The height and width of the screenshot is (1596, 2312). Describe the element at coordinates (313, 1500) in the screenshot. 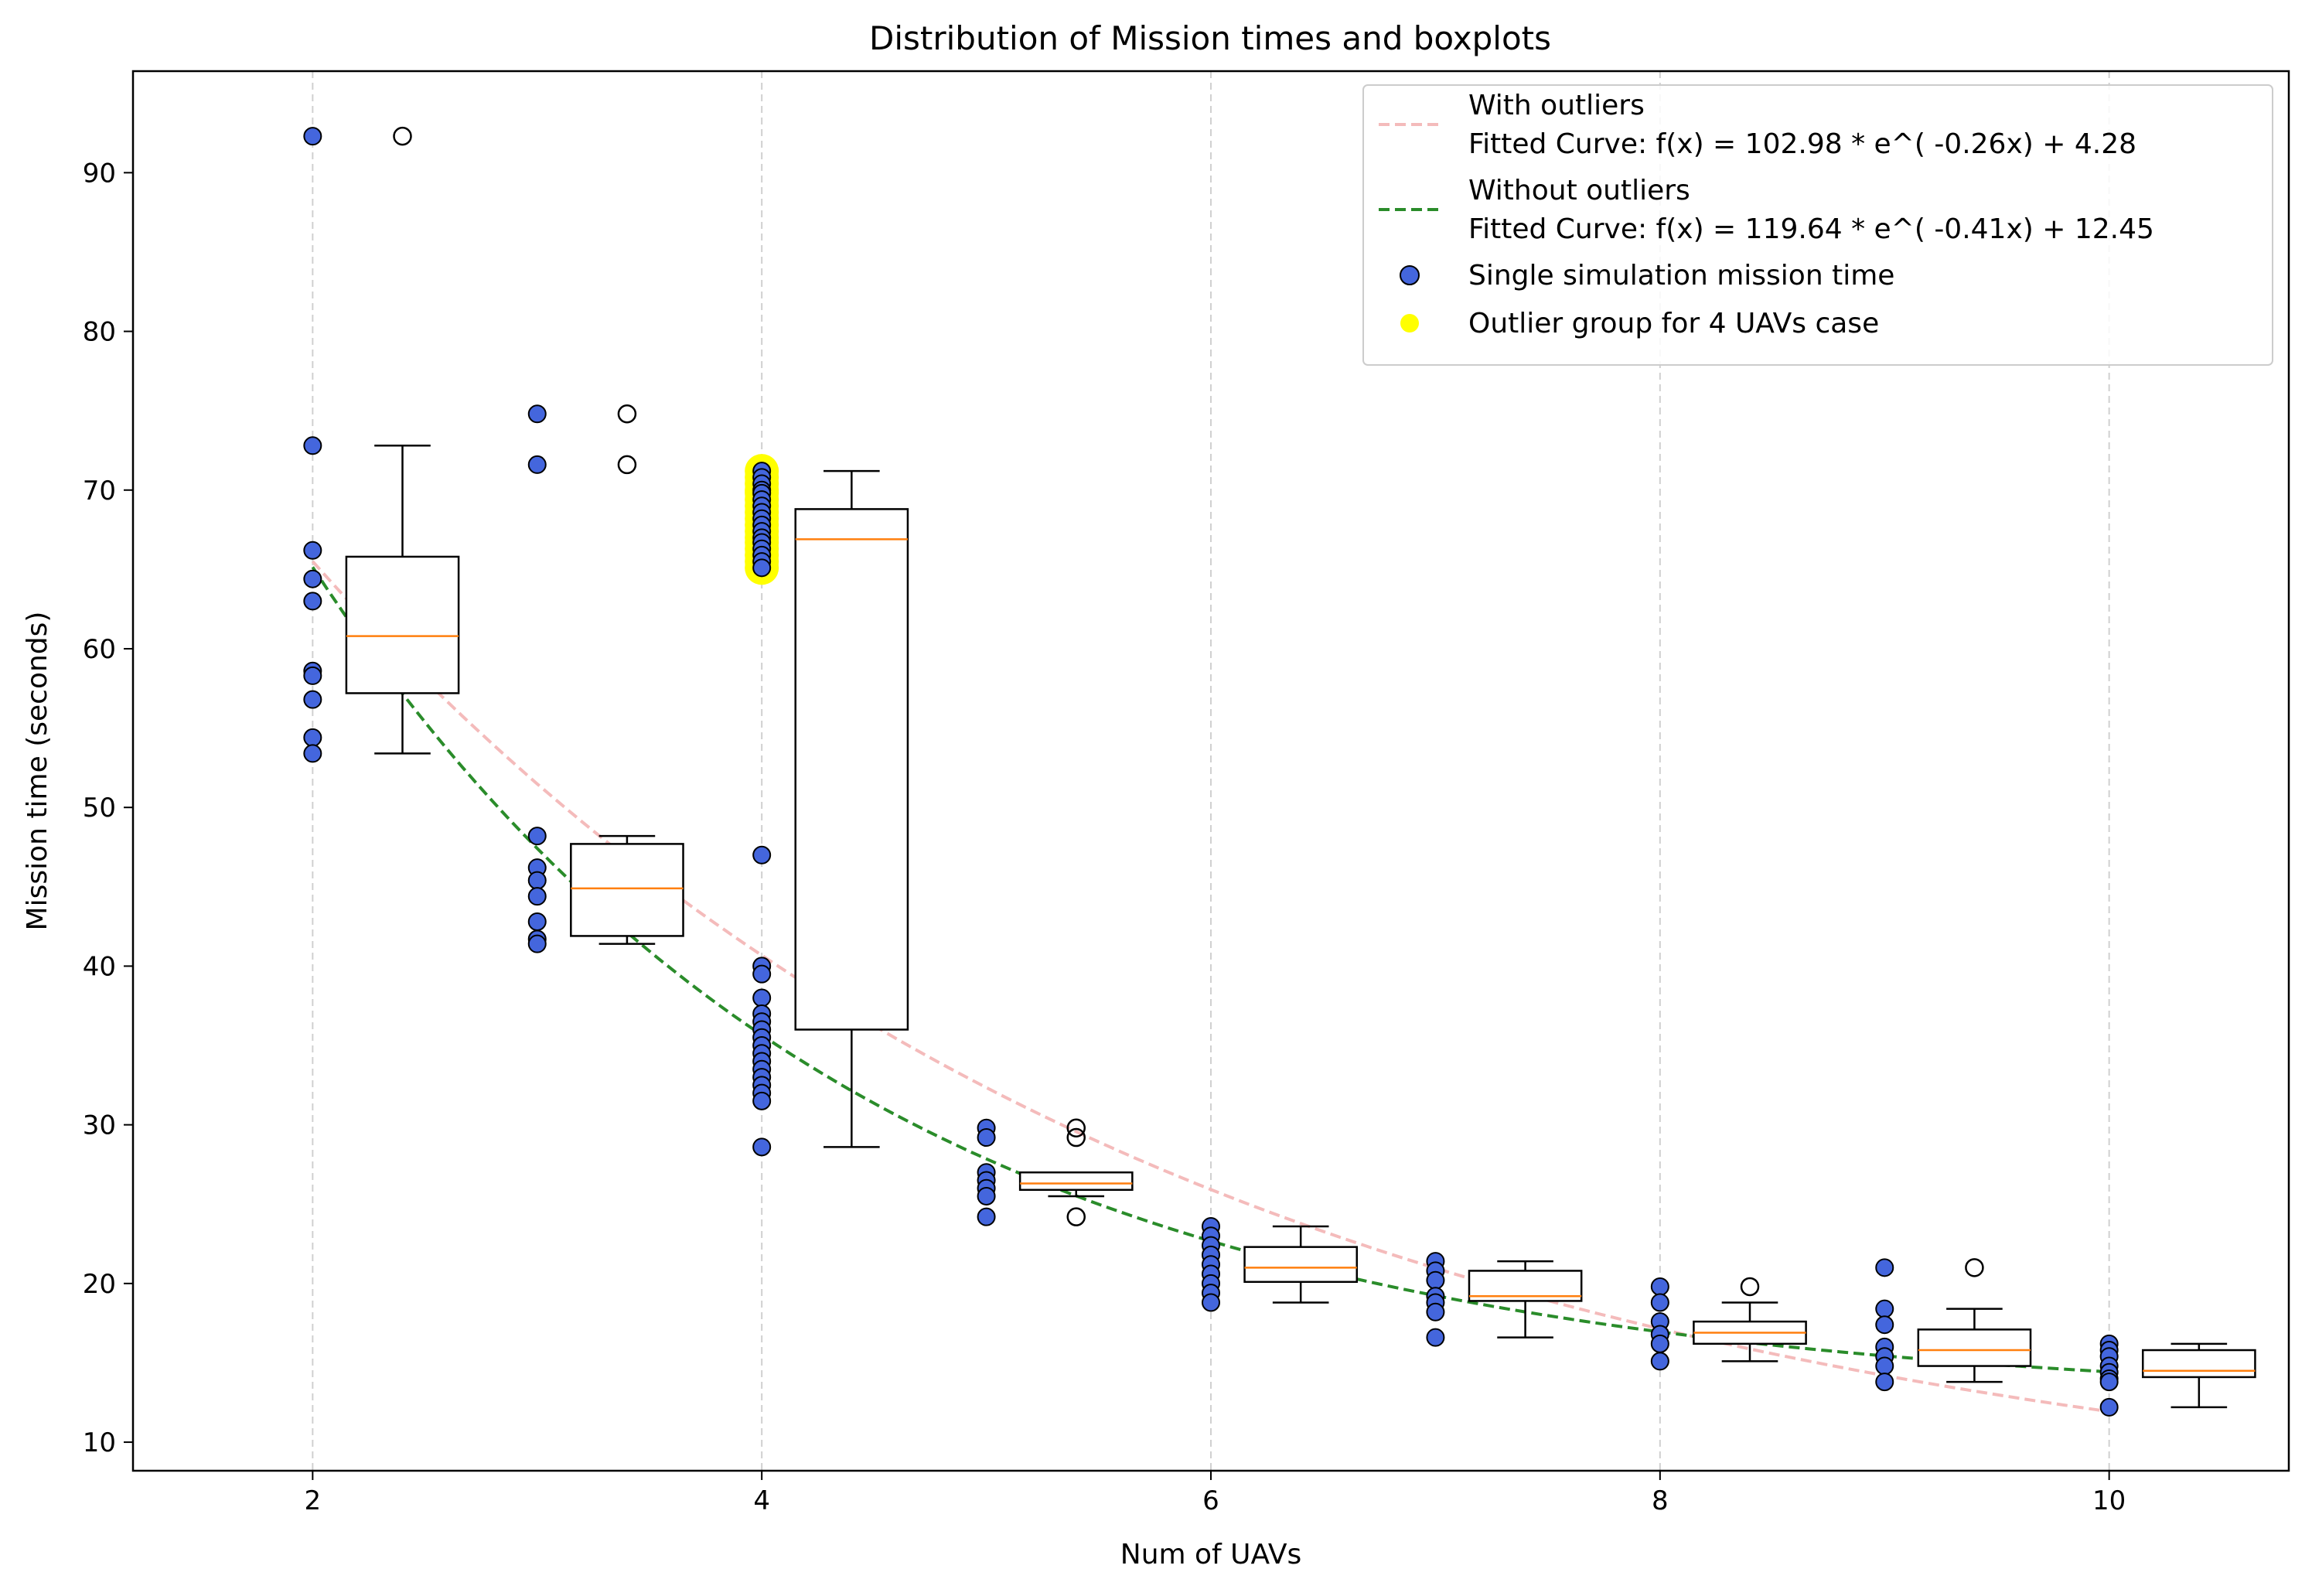

I see `x-tick-label: 2` at that location.